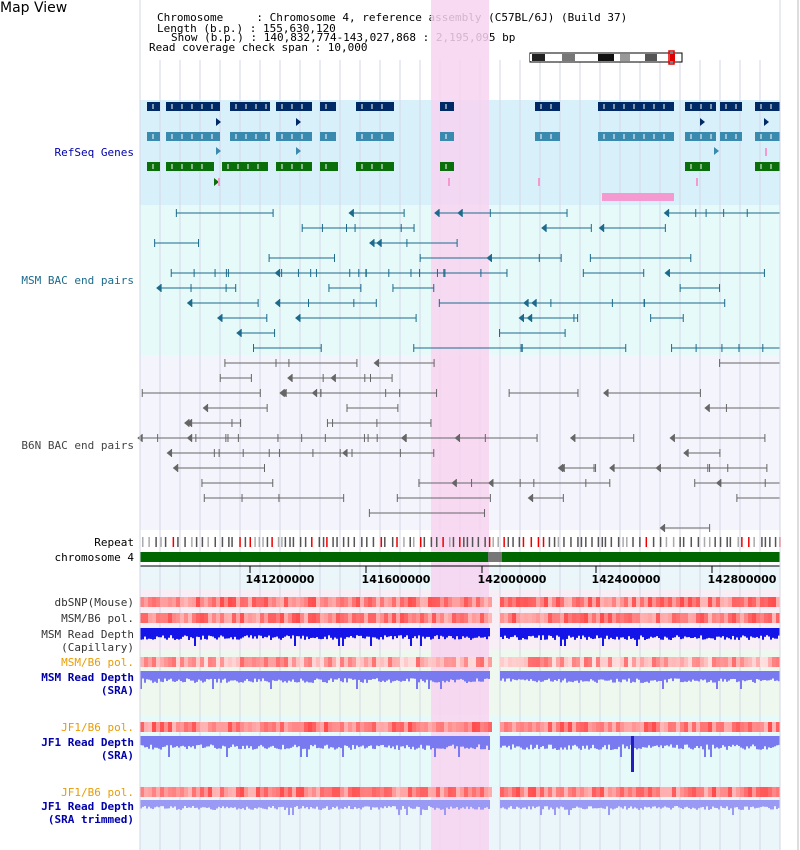 Image resolution: width=800 pixels, height=850 pixels. I want to click on track-label-refseq: RefSeq Genes, so click(94, 152).